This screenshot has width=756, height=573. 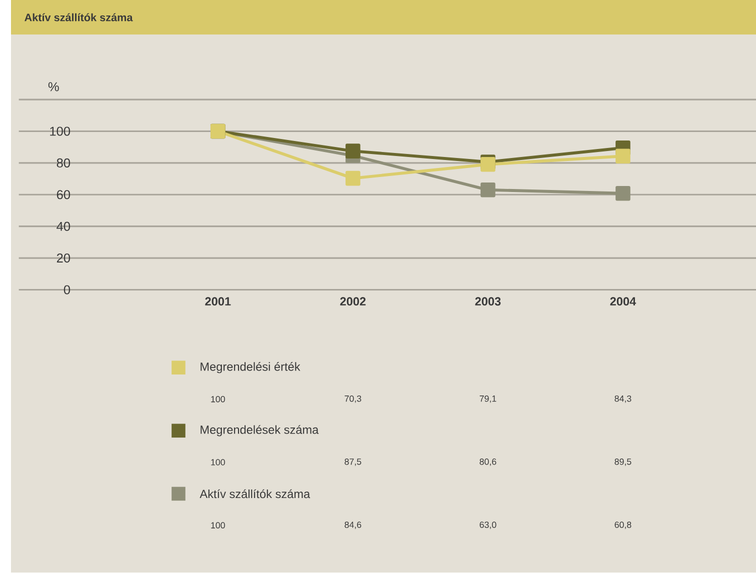 I want to click on y-tick-label: 40, so click(x=63, y=227).